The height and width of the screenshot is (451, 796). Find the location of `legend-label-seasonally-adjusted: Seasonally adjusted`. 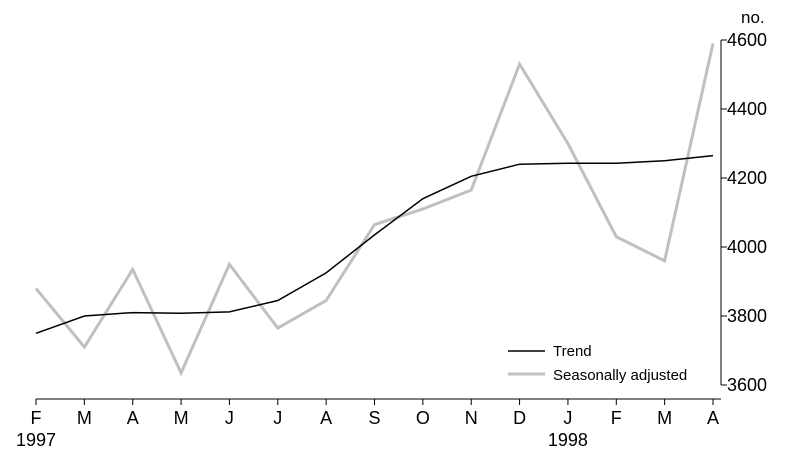

legend-label-seasonally-adjusted: Seasonally adjusted is located at coordinates (620, 375).